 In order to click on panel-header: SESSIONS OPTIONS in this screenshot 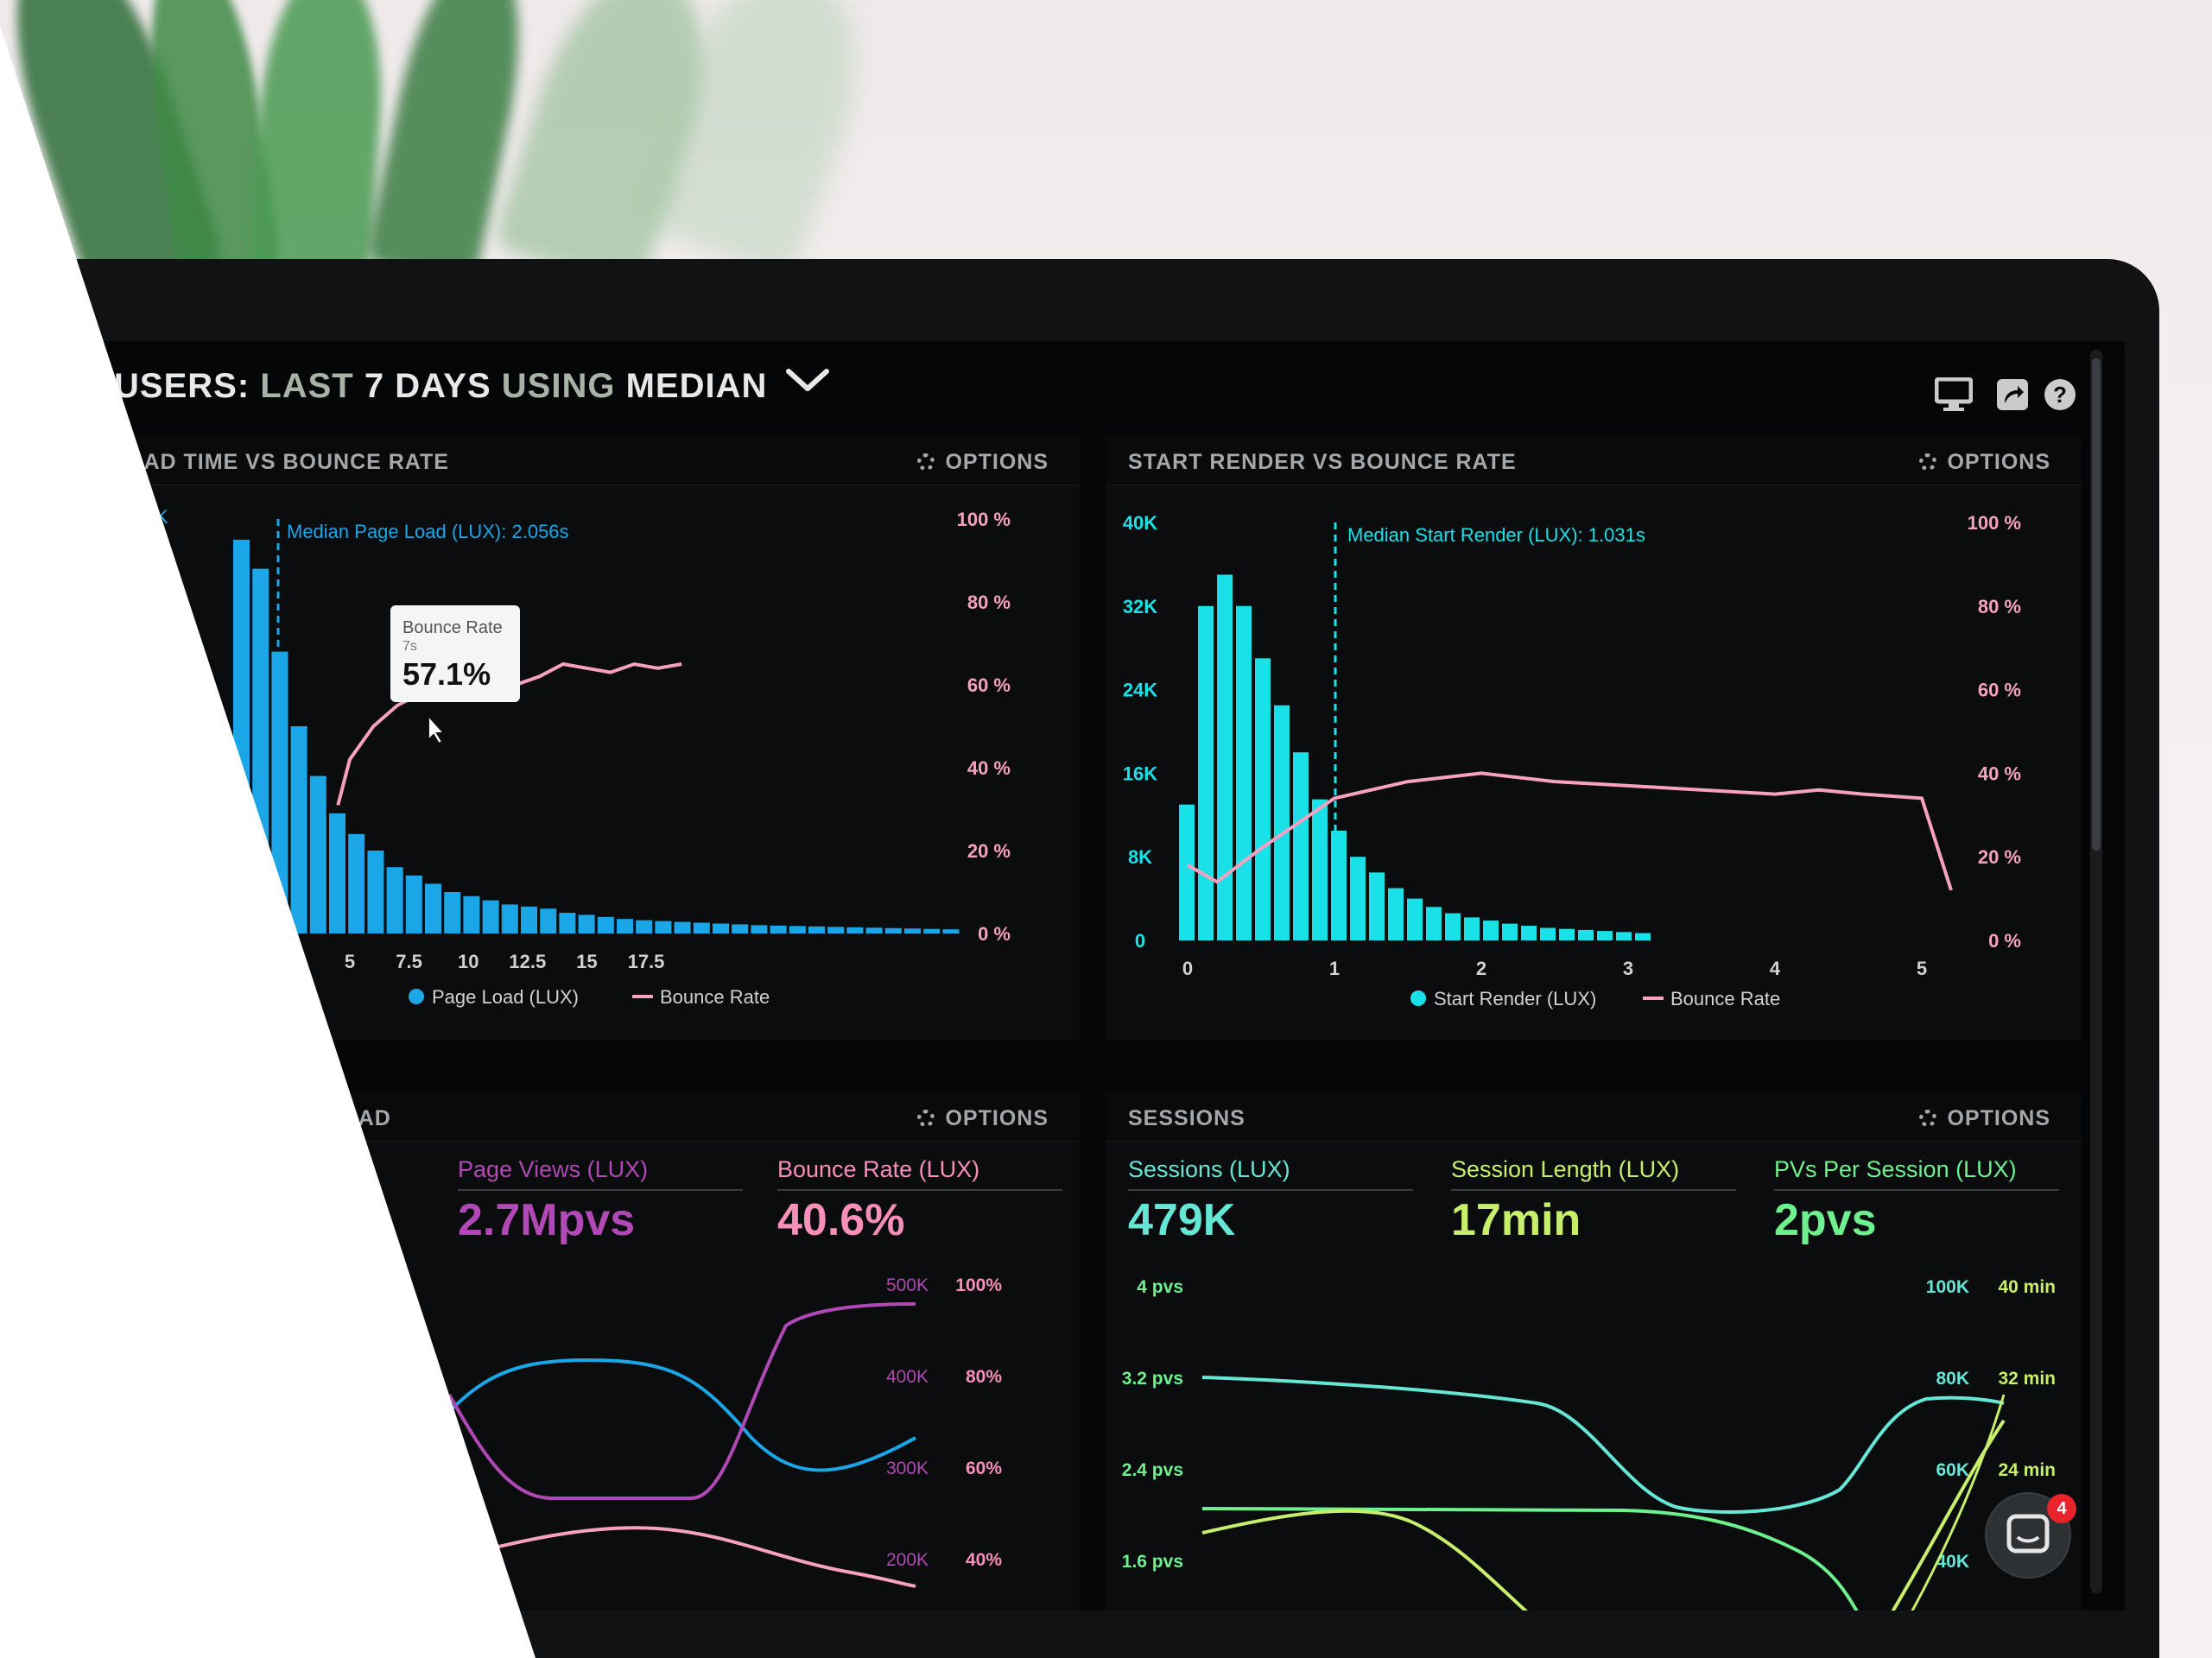, I will do `click(1594, 1117)`.